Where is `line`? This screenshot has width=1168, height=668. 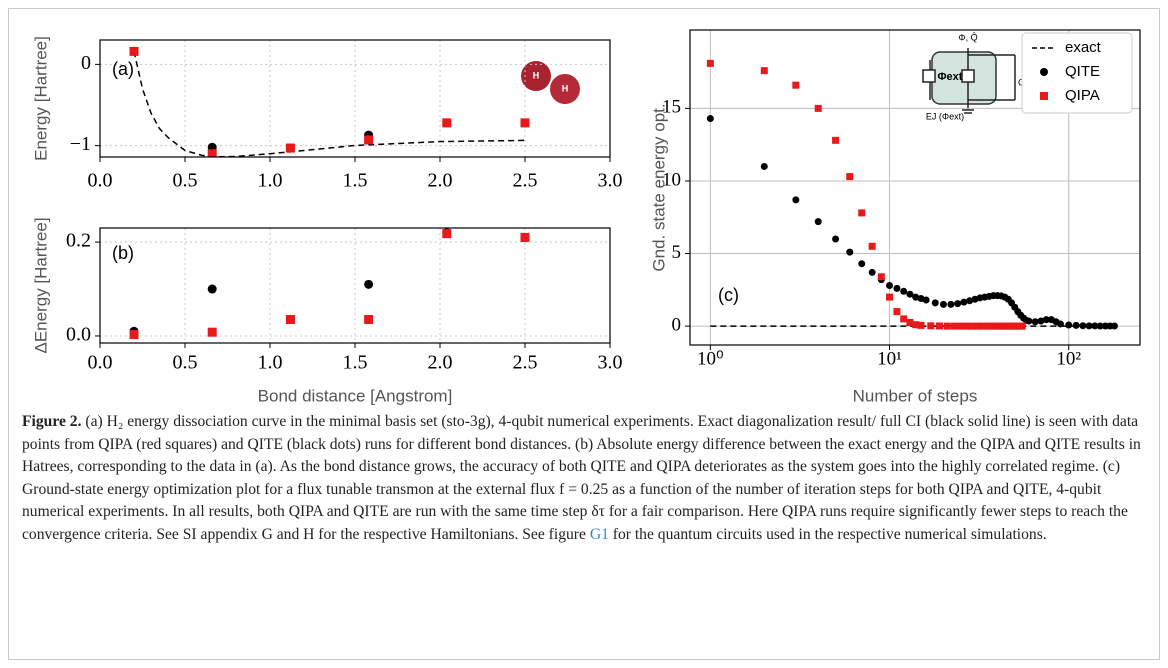
line is located at coordinates (329, 104).